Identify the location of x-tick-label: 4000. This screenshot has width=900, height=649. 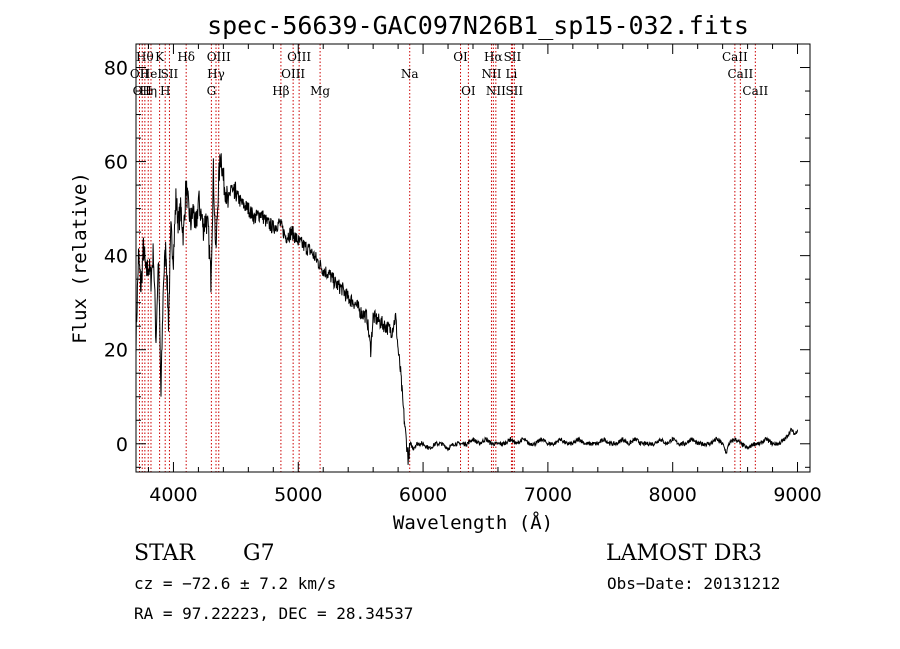
(173, 495).